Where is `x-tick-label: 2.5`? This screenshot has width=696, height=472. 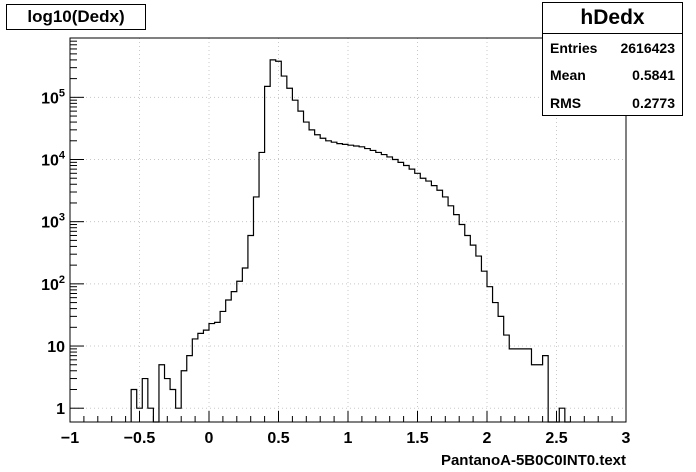
x-tick-label: 2.5 is located at coordinates (556, 438).